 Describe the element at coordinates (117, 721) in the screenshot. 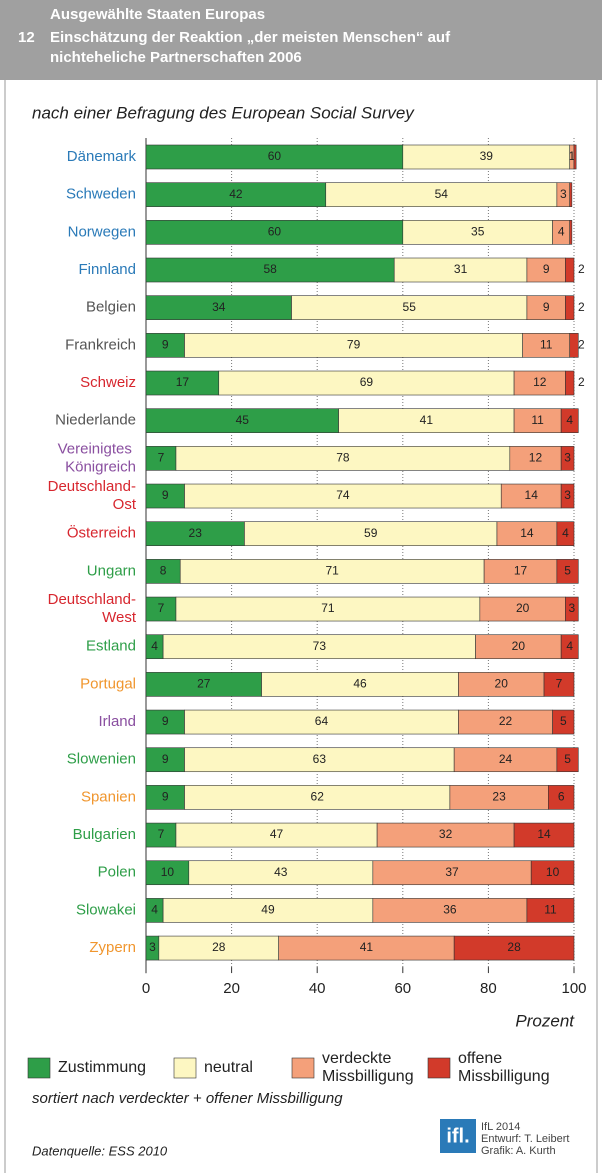

I see `category-label: Irland` at that location.